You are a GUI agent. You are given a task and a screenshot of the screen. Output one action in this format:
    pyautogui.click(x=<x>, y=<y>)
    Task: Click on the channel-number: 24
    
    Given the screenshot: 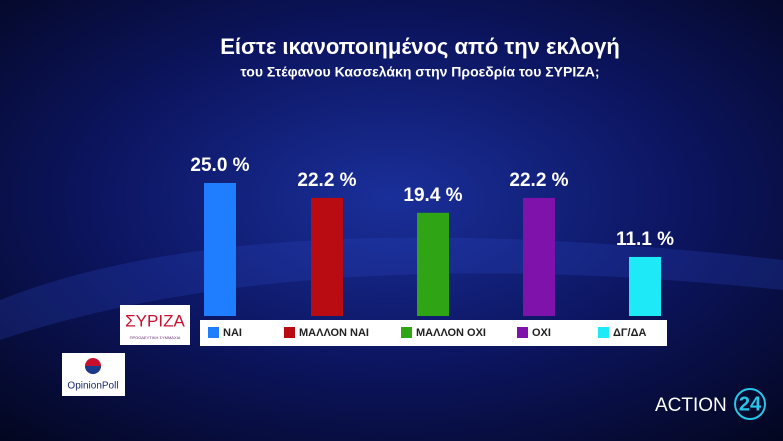 What is the action you would take?
    pyautogui.click(x=750, y=404)
    